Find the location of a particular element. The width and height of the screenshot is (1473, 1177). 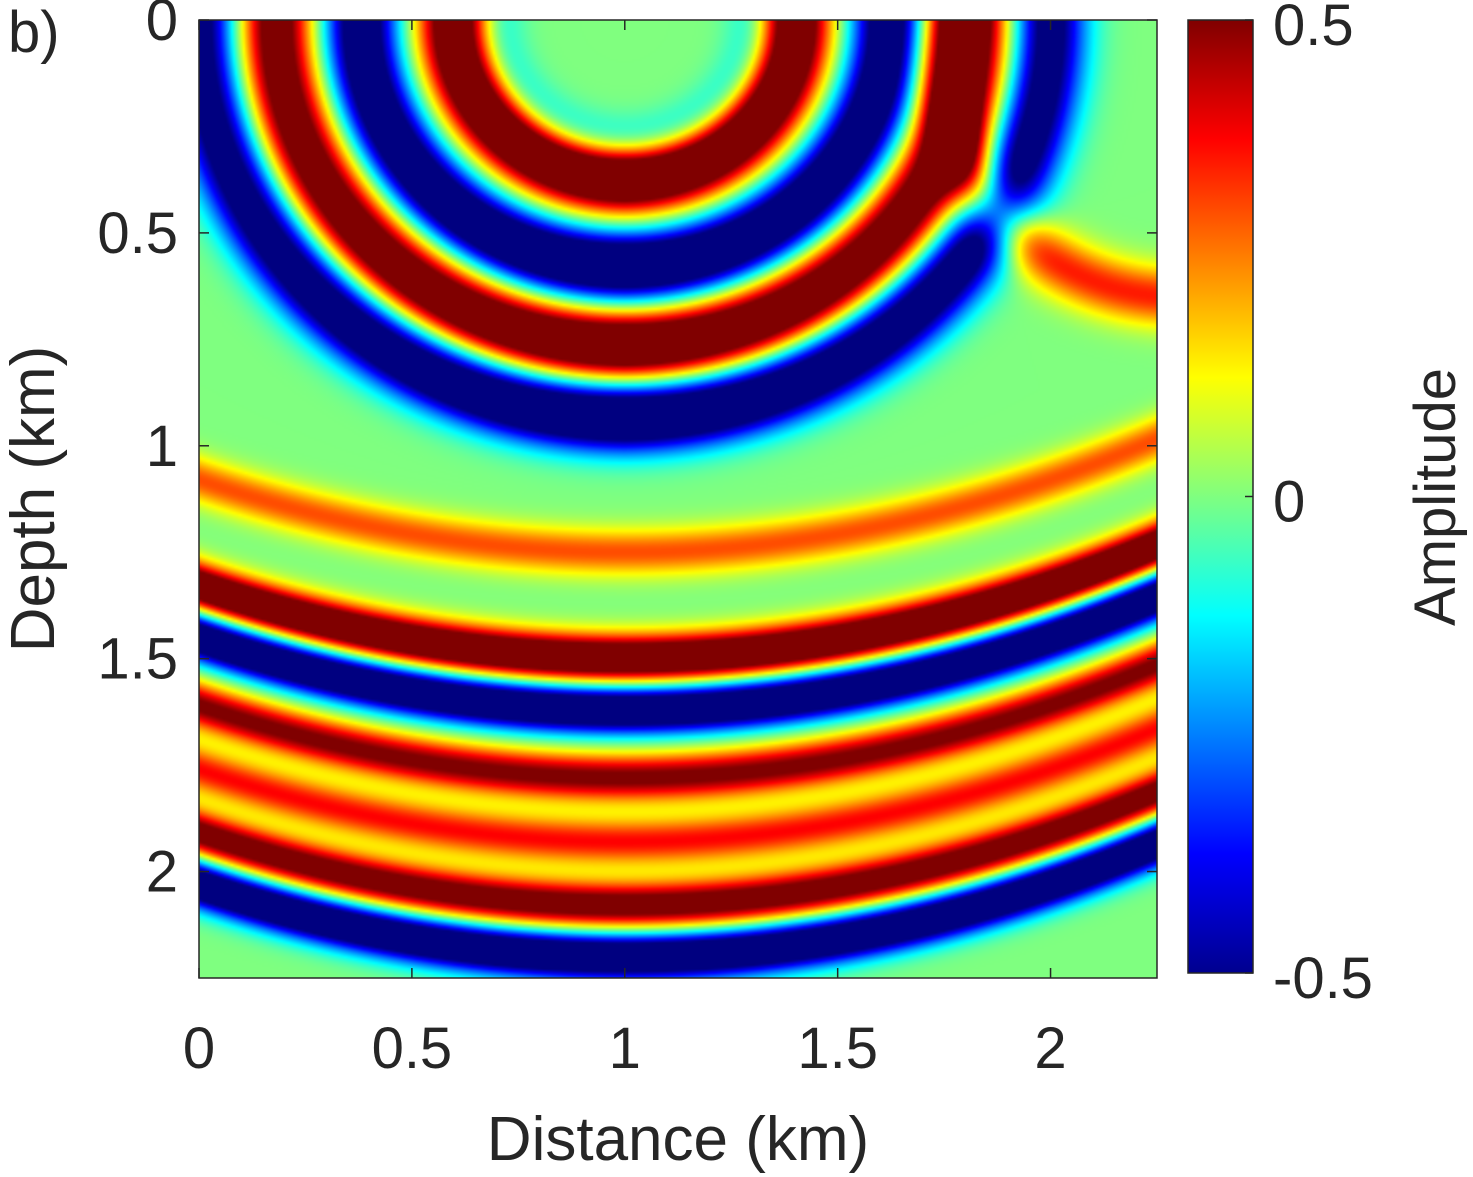

x-tick-label: 1 is located at coordinates (625, 1048).